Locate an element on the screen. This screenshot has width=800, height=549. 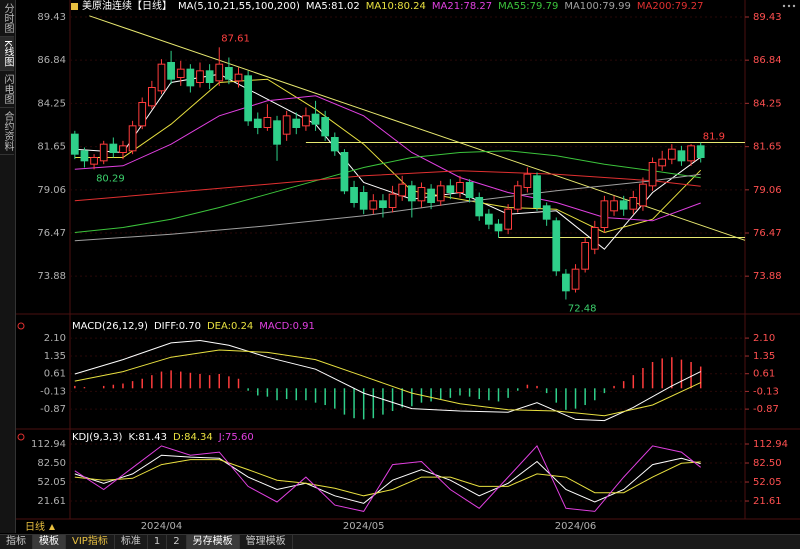
legend-item: J:75.60 is located at coordinates (236, 437).